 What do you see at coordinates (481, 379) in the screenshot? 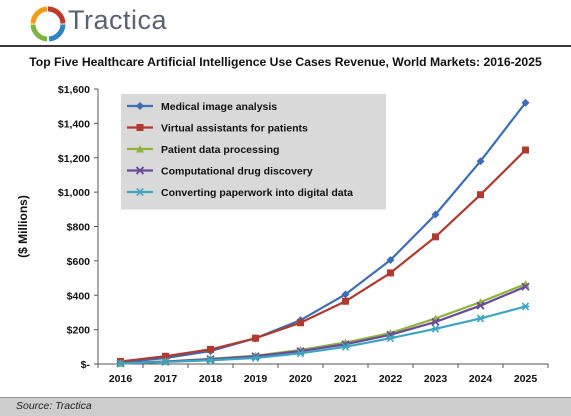
I see `x-tick-label: 2024` at bounding box center [481, 379].